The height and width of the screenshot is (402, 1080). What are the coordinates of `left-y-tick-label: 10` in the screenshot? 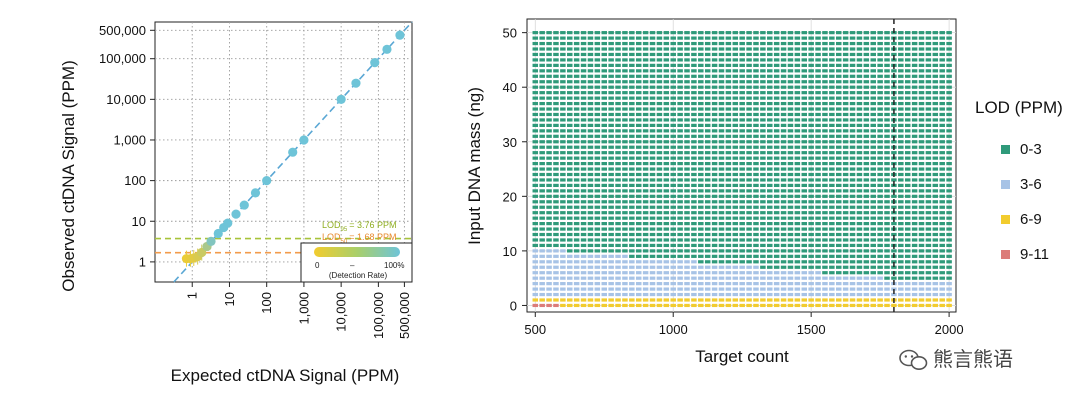 It's located at (139, 221).